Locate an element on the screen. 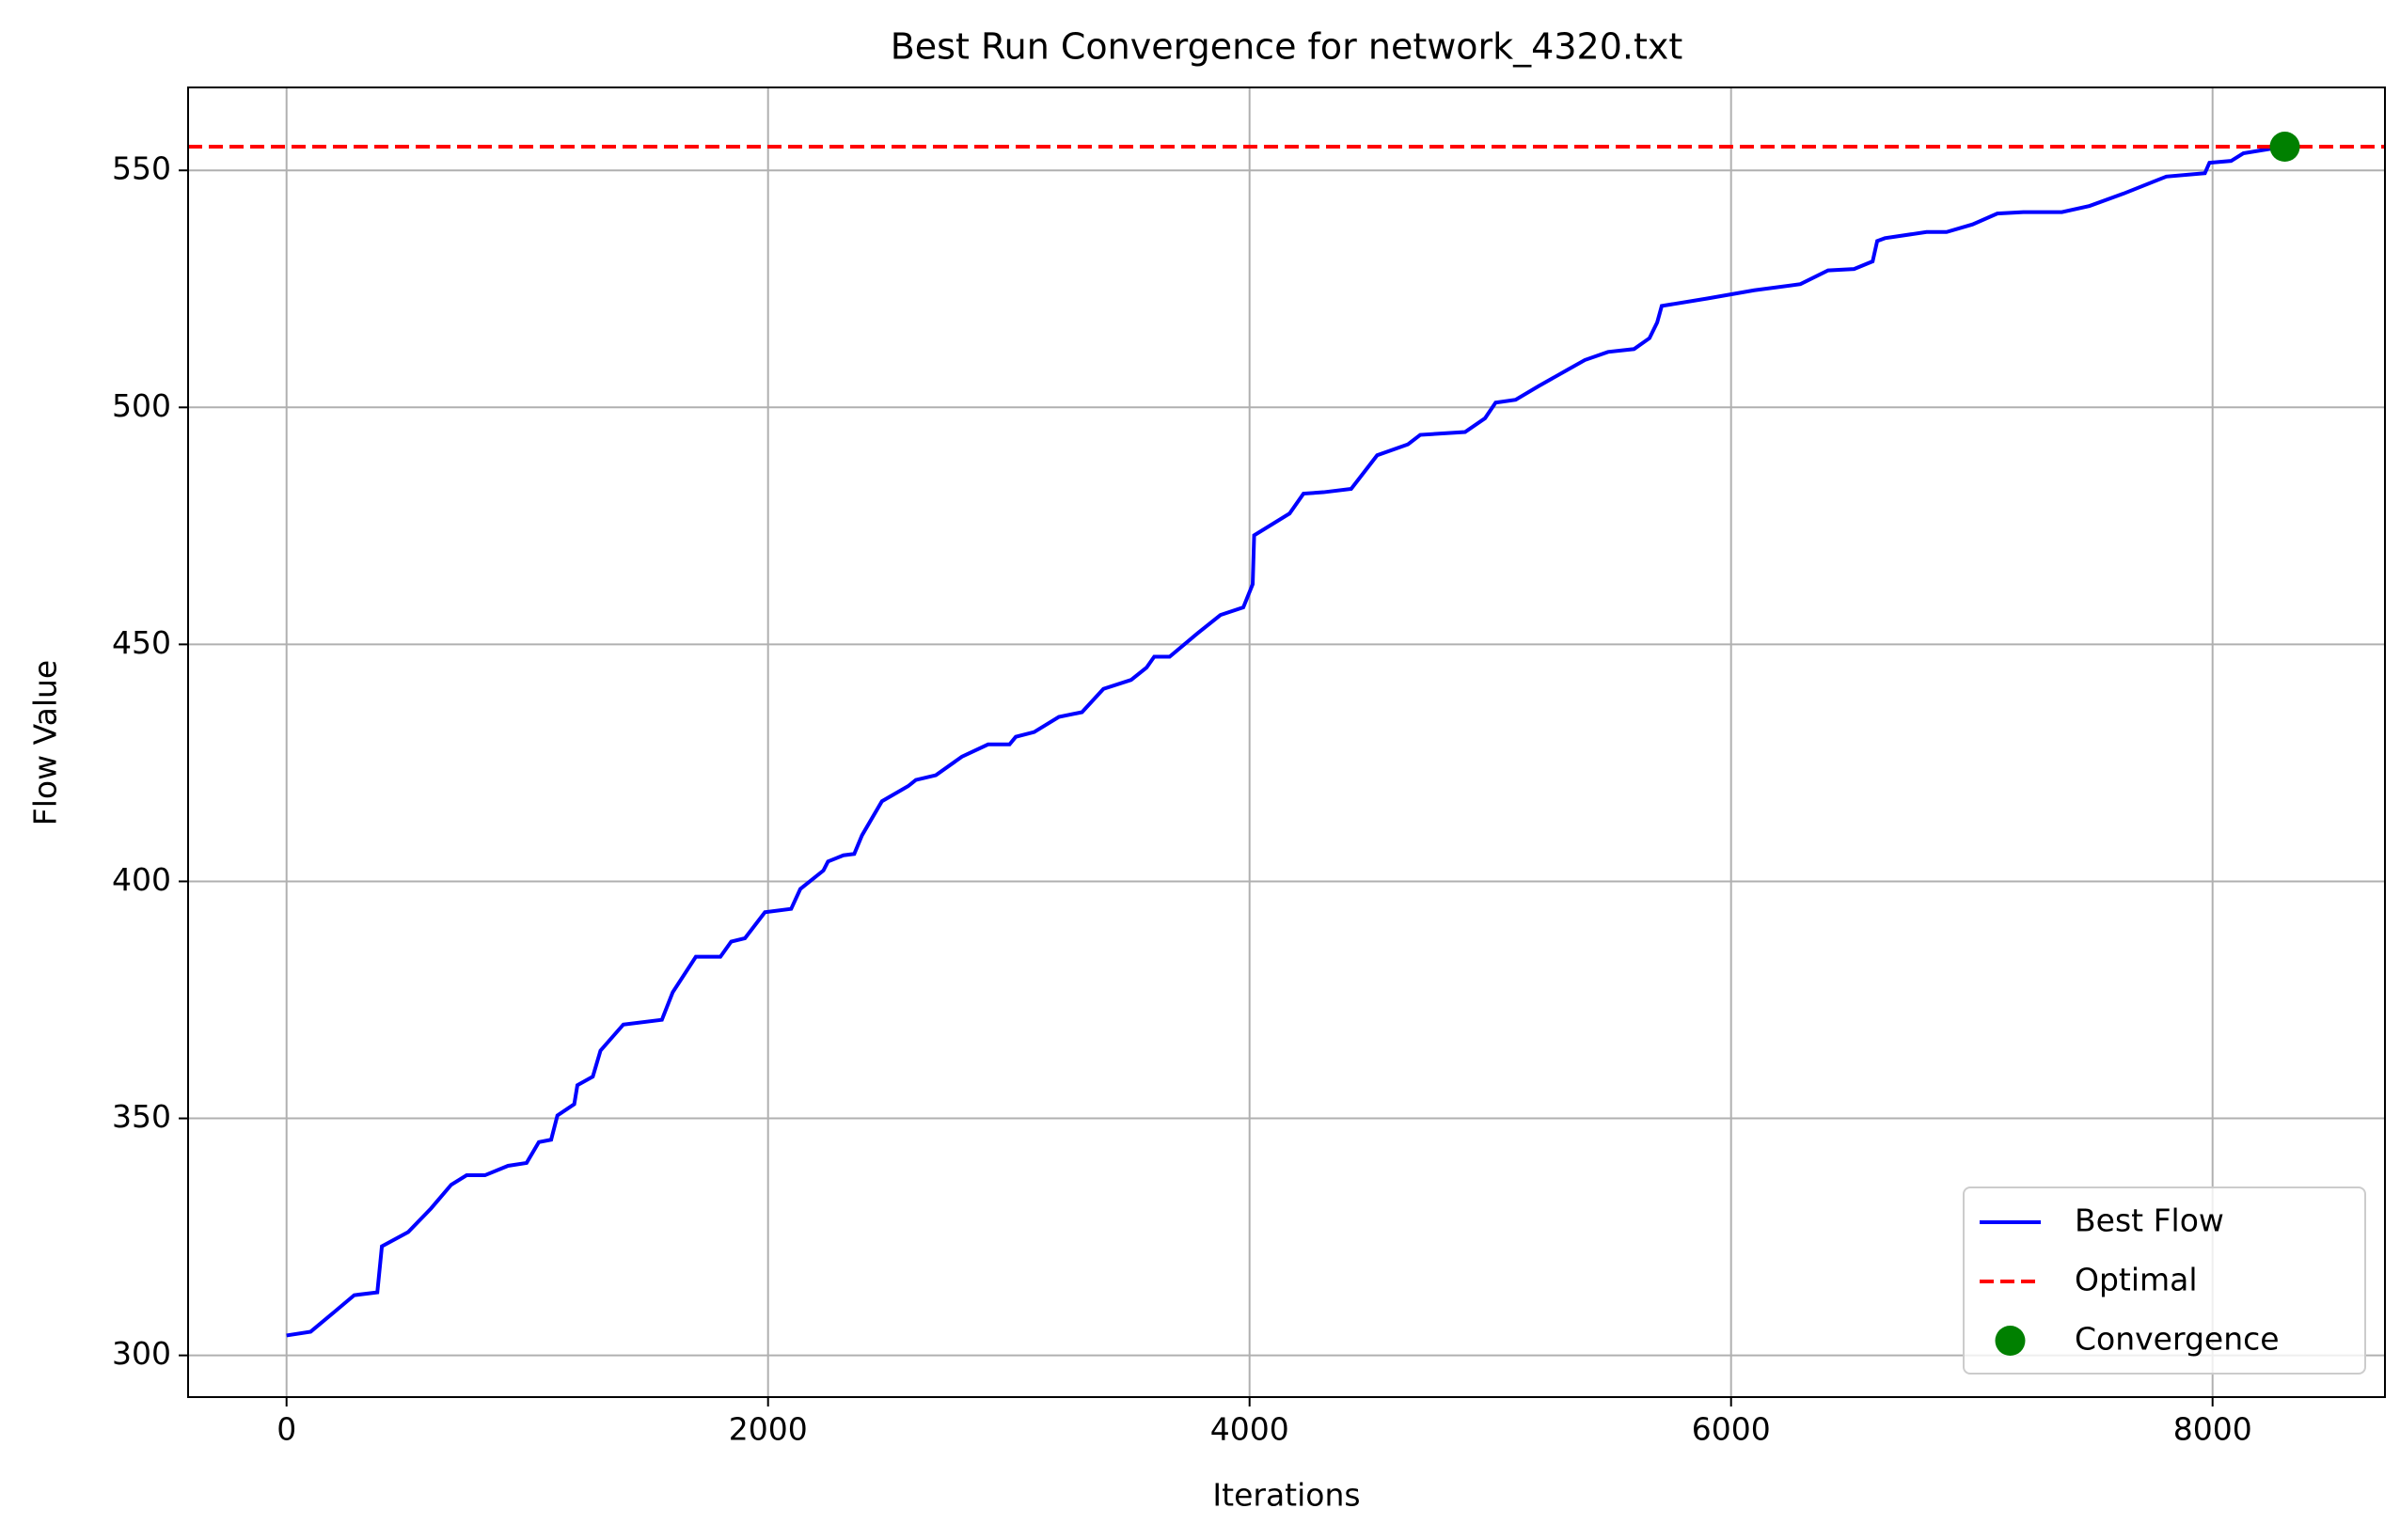 This screenshot has height=1540, width=2400. legend-label: Convergence is located at coordinates (2177, 1339).